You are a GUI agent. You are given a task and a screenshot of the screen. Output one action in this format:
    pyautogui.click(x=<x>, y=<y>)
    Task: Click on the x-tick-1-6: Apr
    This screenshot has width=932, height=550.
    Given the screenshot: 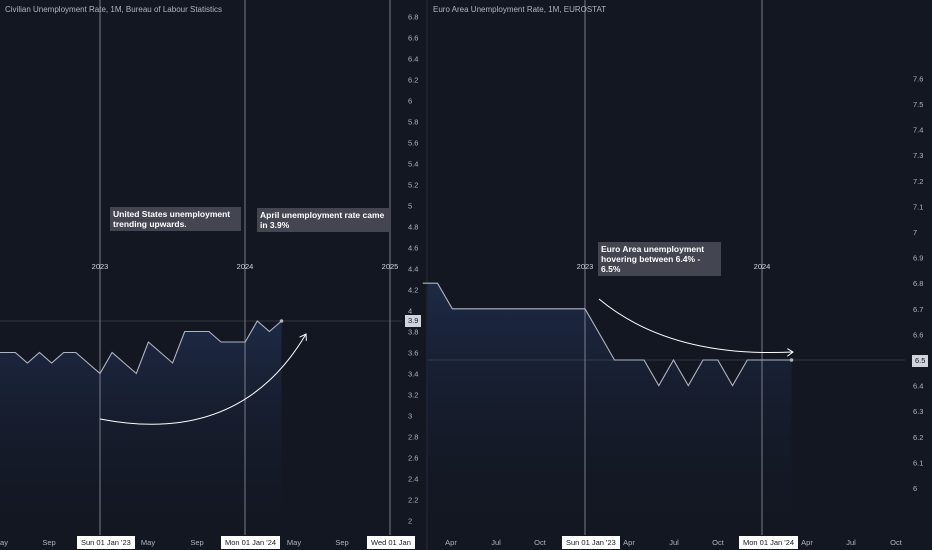 What is the action you would take?
    pyautogui.click(x=807, y=542)
    